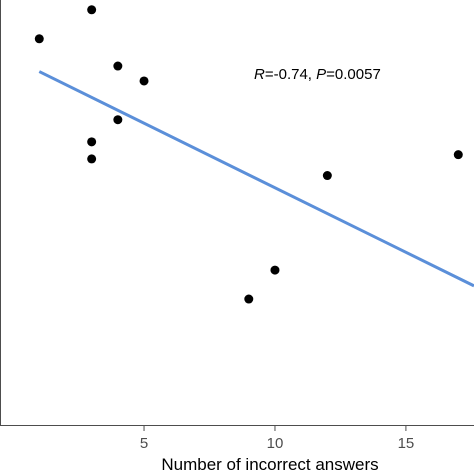 Image resolution: width=474 pixels, height=474 pixels. I want to click on x-tick-label-15: 15, so click(406, 443).